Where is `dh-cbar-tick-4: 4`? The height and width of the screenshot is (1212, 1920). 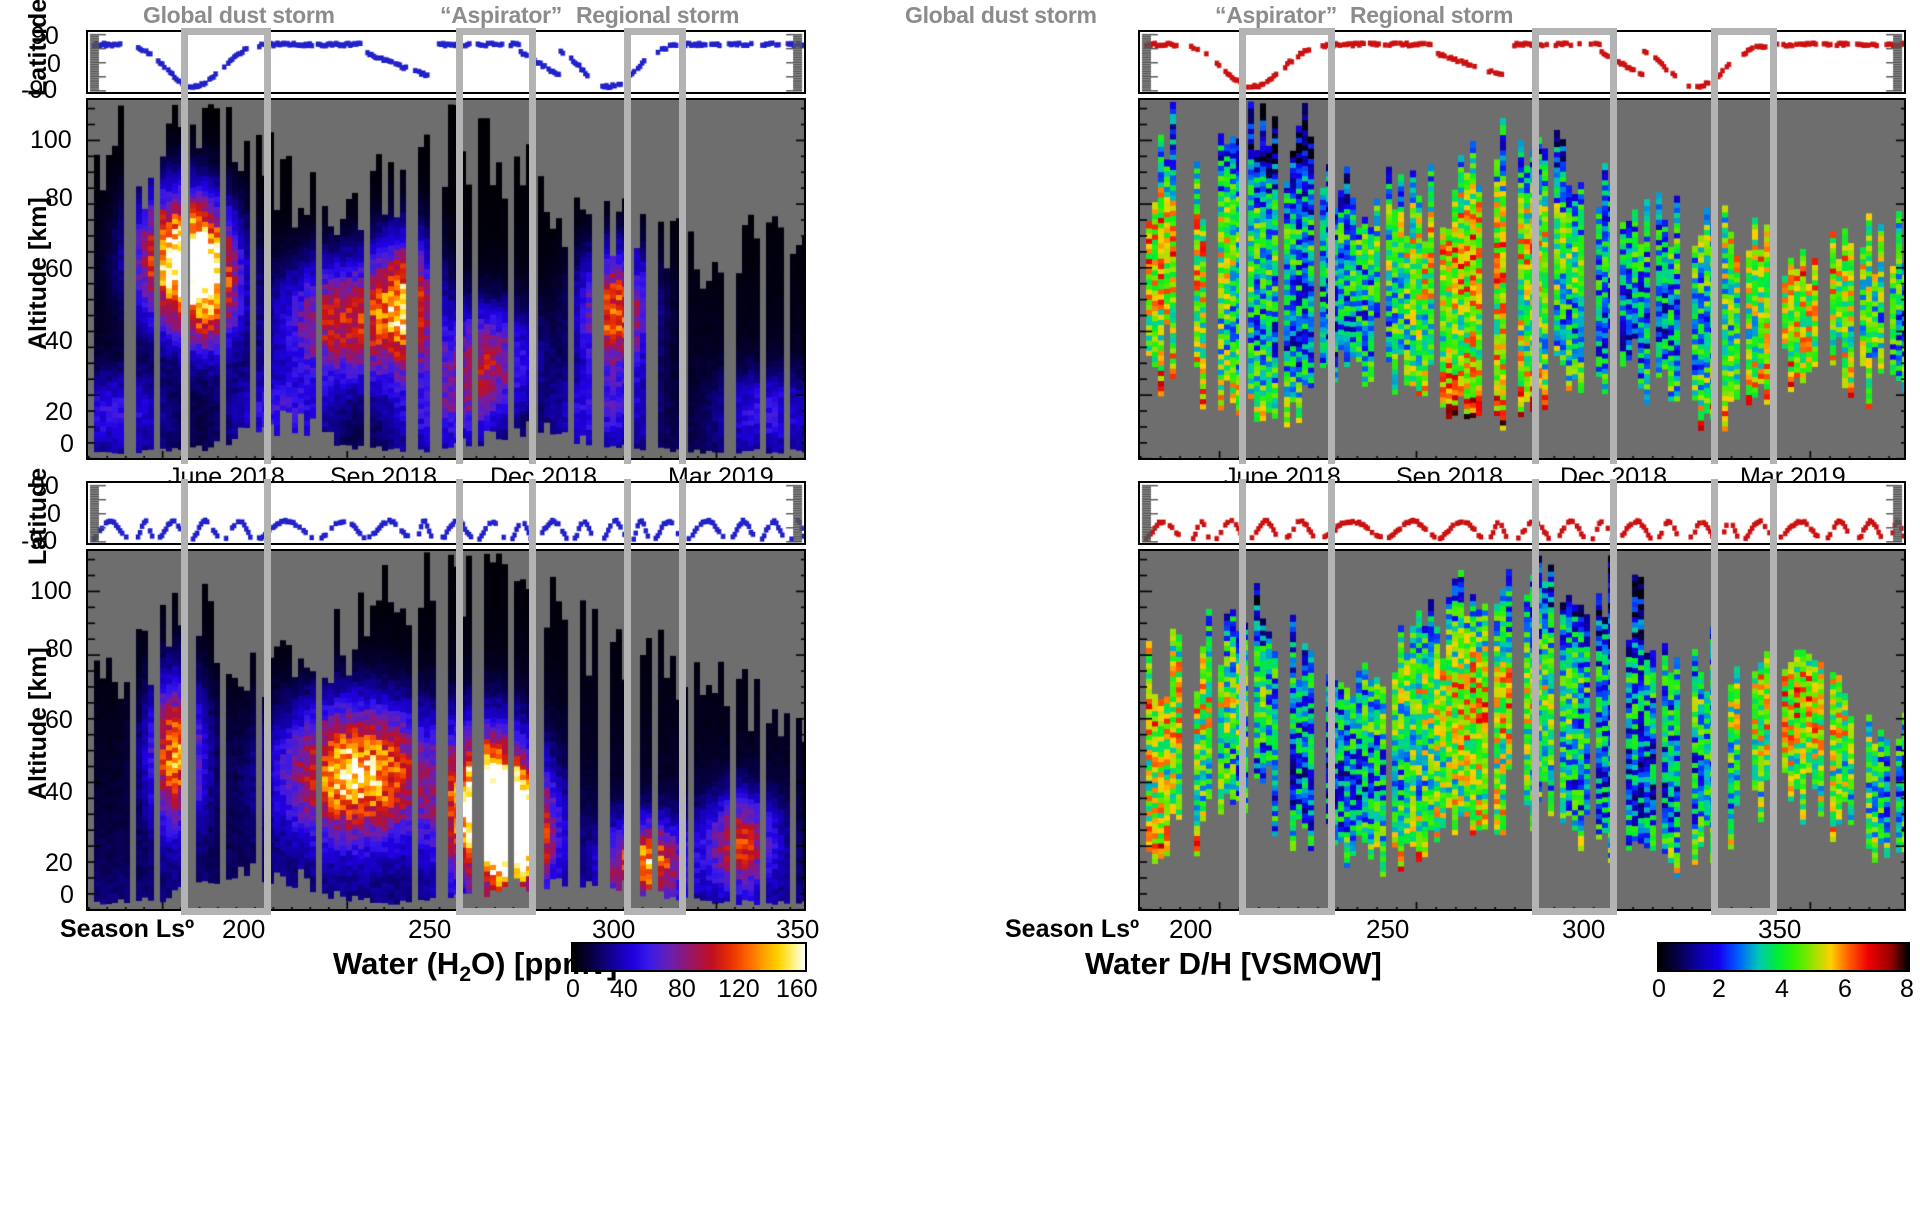 dh-cbar-tick-4: 4 is located at coordinates (1782, 989).